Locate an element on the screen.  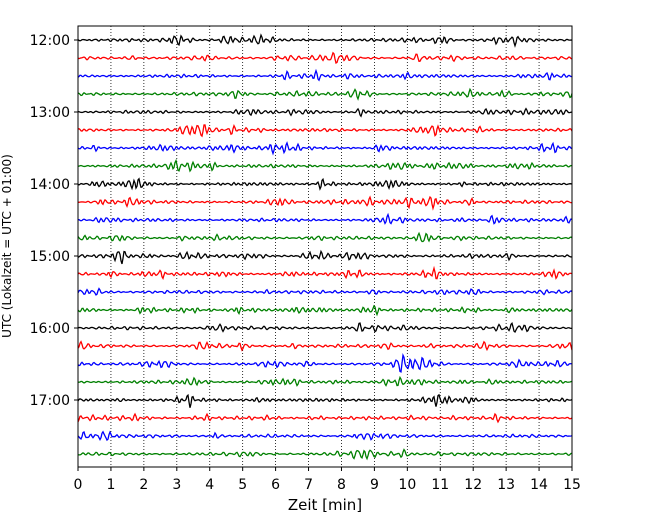
x-tick-label: 1 is located at coordinates (110, 485).